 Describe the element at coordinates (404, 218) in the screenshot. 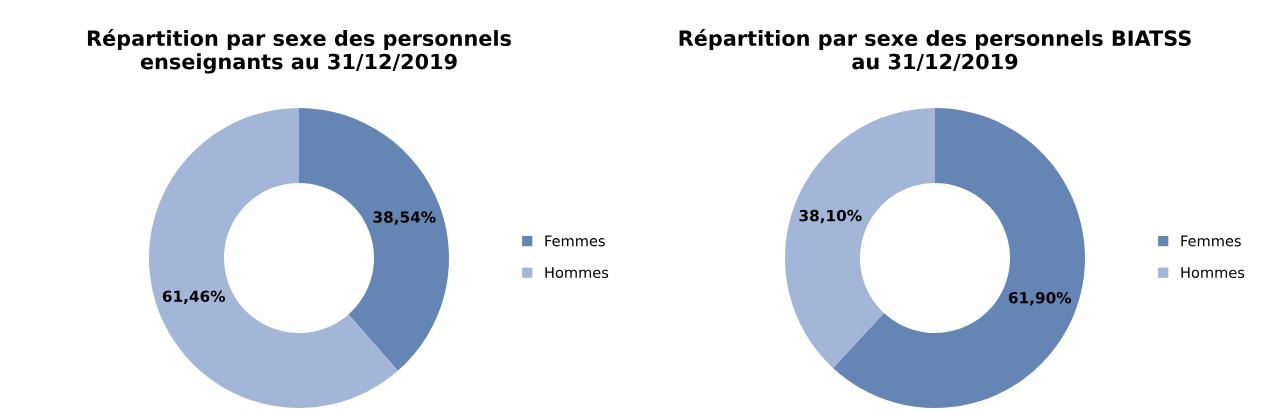

I see `data-label: 38,54%` at that location.